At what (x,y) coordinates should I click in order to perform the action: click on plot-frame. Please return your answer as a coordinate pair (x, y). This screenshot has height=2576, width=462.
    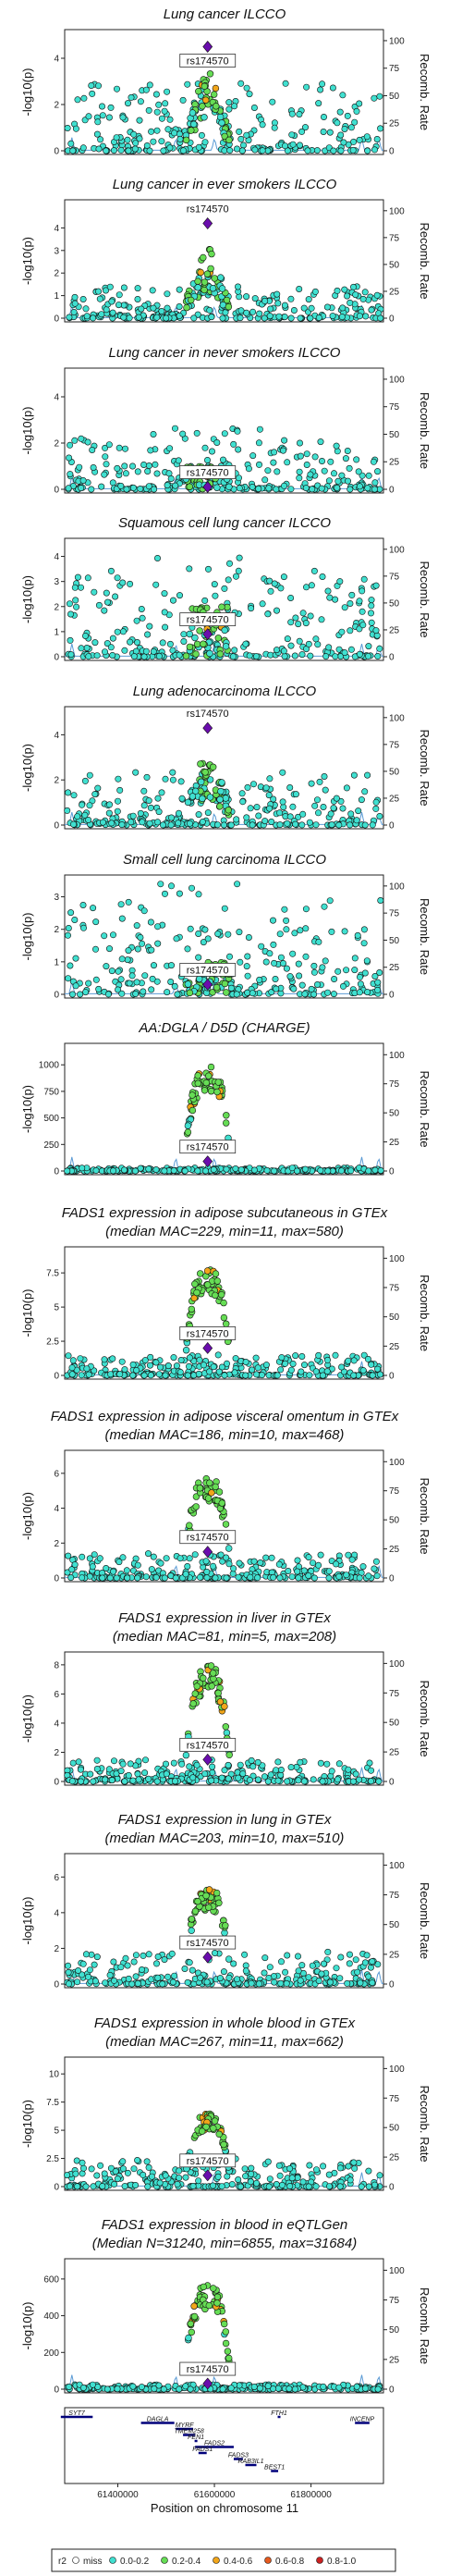
    Looking at the image, I should click on (224, 2326).